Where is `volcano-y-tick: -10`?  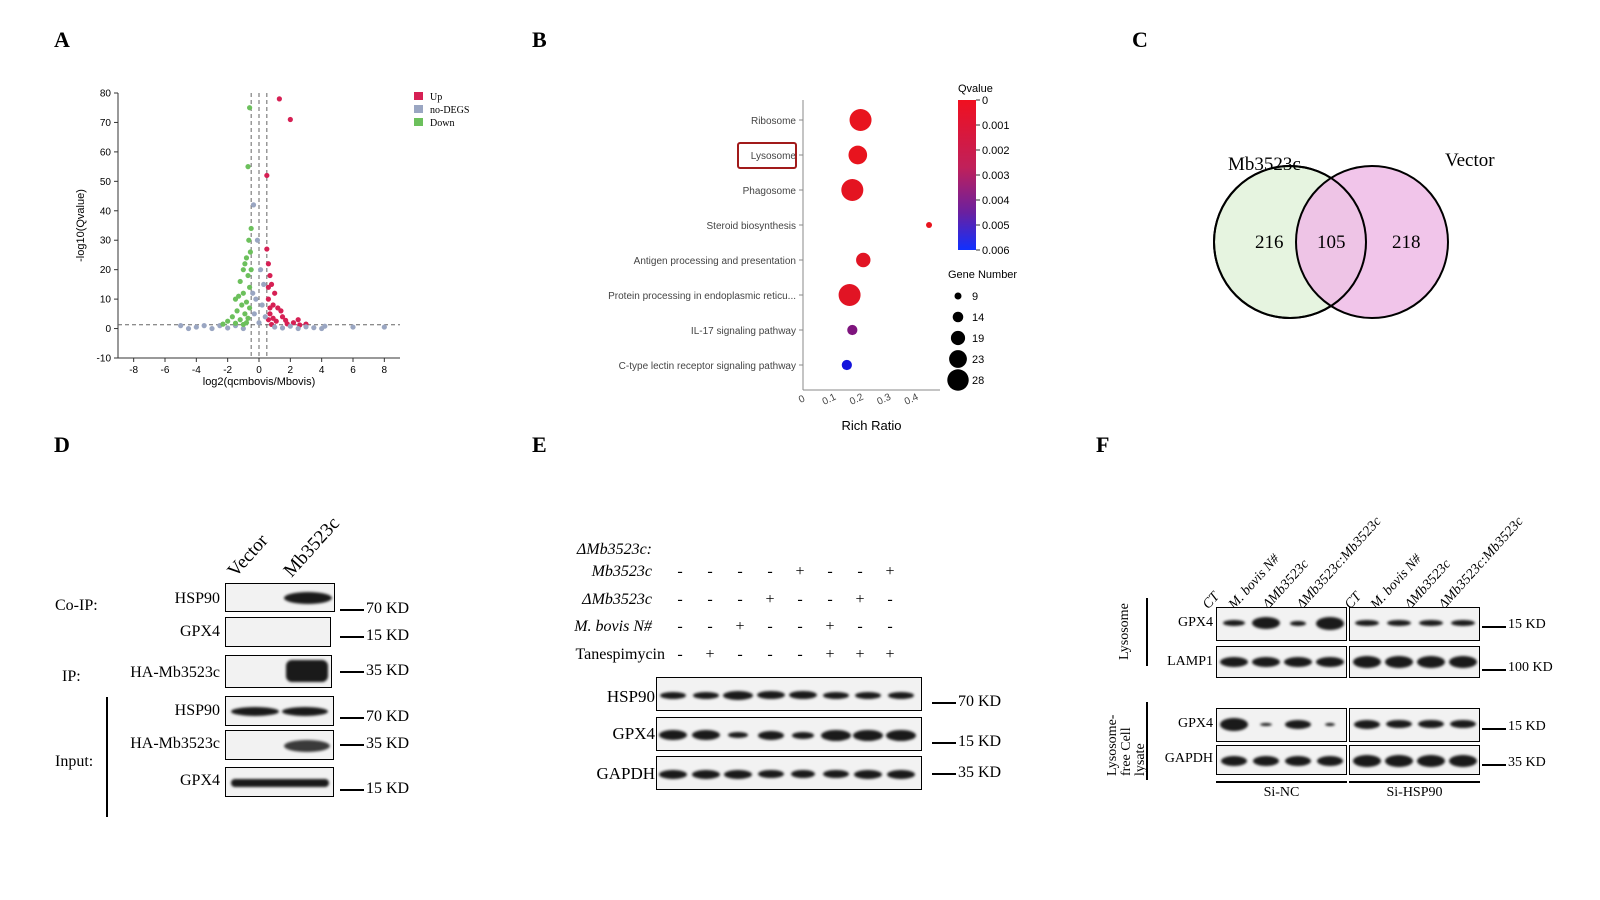 volcano-y-tick: -10 is located at coordinates (104, 359).